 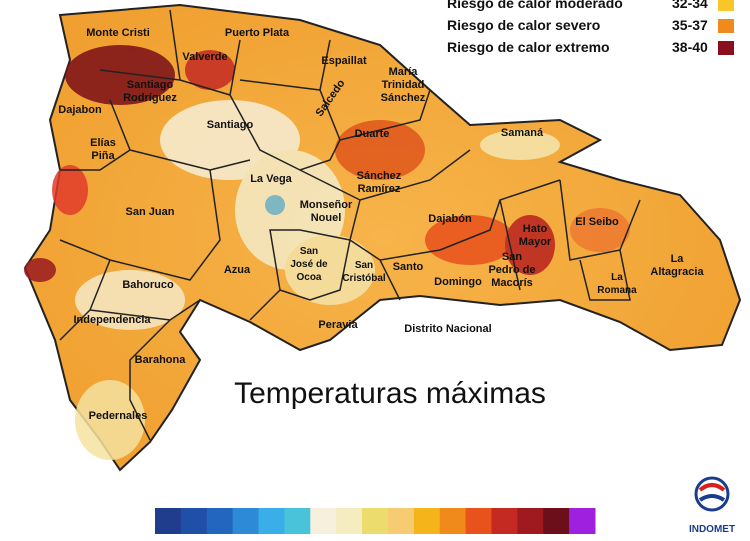 I want to click on label-line: Pedro de, so click(x=511, y=270).